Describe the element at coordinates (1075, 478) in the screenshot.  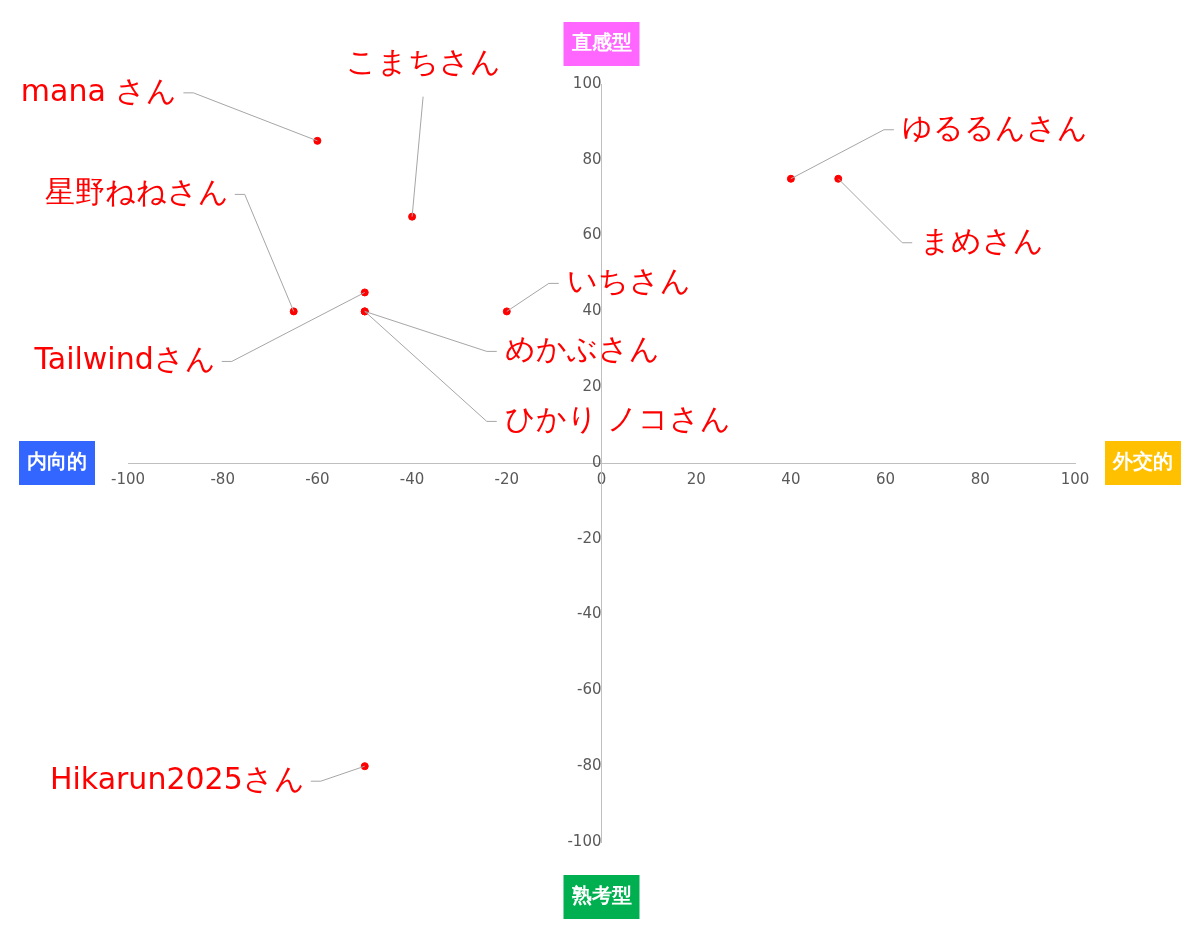
I see `x-tick-label: 100` at that location.